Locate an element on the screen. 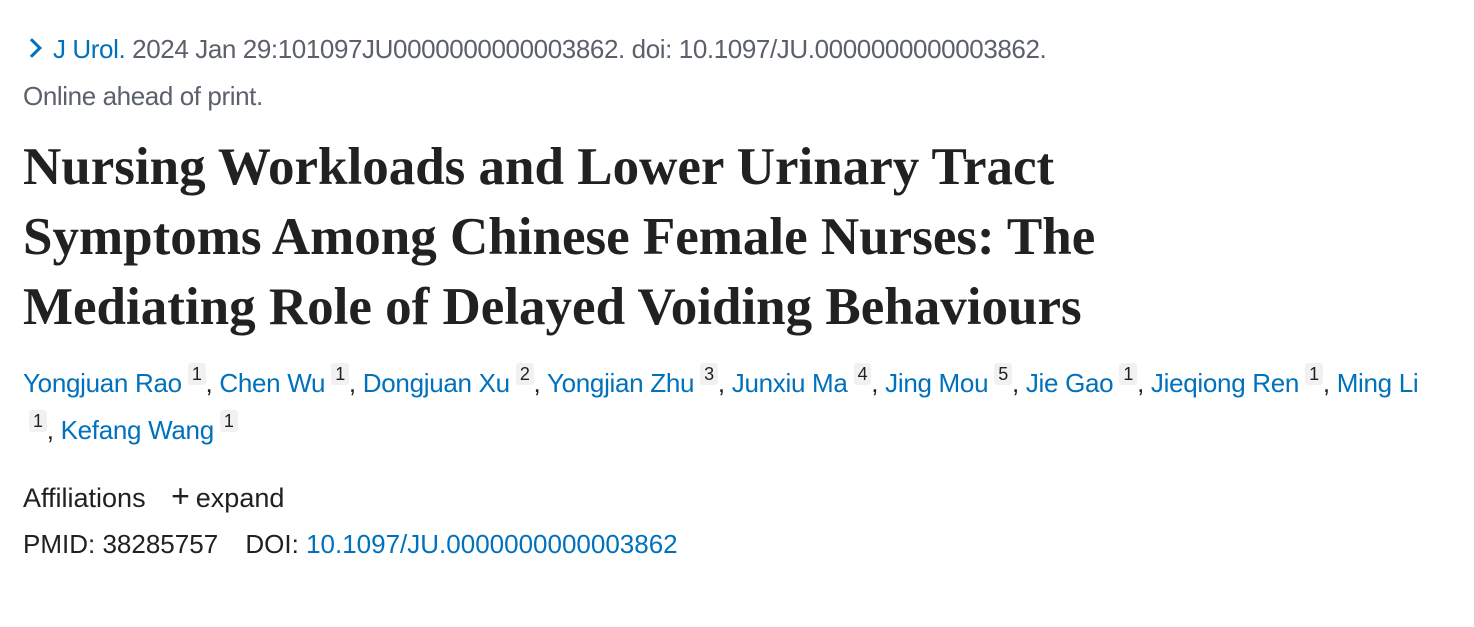 Image resolution: width=1474 pixels, height=627 pixels. author-item: Yongjuan Rao 1, is located at coordinates (121, 380).